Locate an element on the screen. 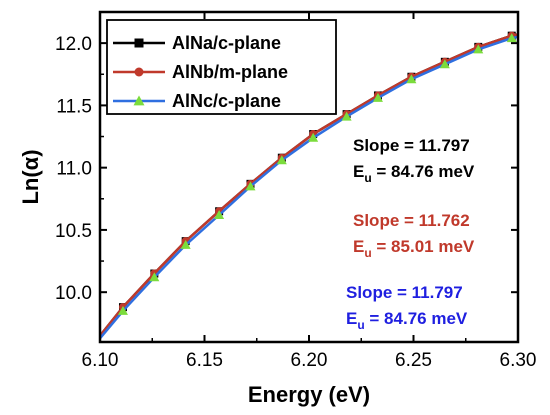 This screenshot has height=415, width=550. legend-label: AlNb/m-plane is located at coordinates (230, 72).